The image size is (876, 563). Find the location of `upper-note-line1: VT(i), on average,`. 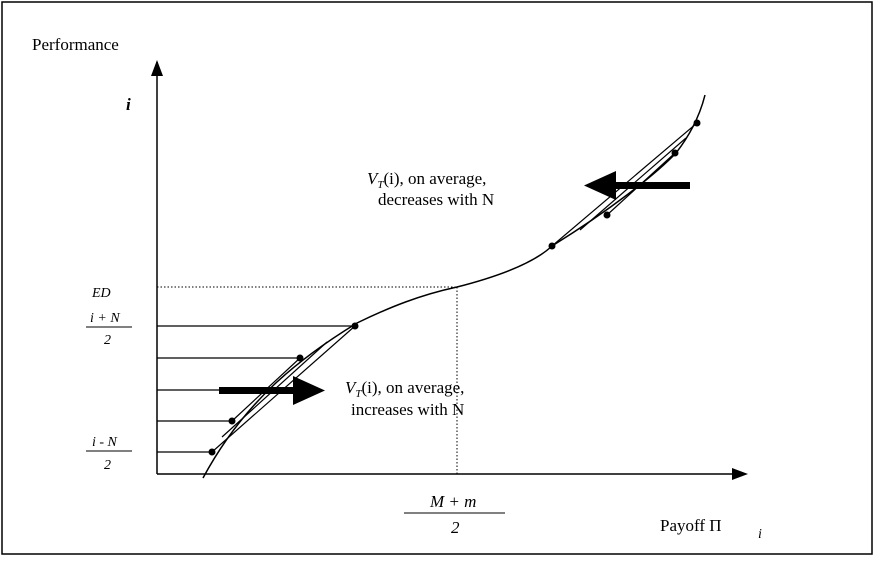

upper-note-line1: VT(i), on average, is located at coordinates (426, 180).